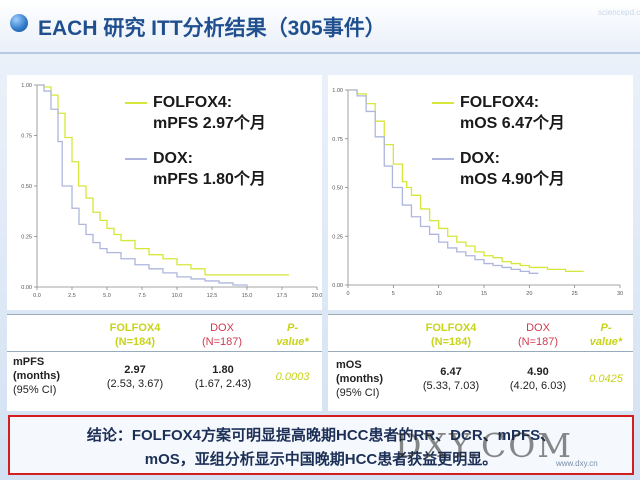 This screenshot has width=640, height=480. Describe the element at coordinates (500, 102) in the screenshot. I see `right-legend-folfox-line1: FOLFOX4:` at that location.